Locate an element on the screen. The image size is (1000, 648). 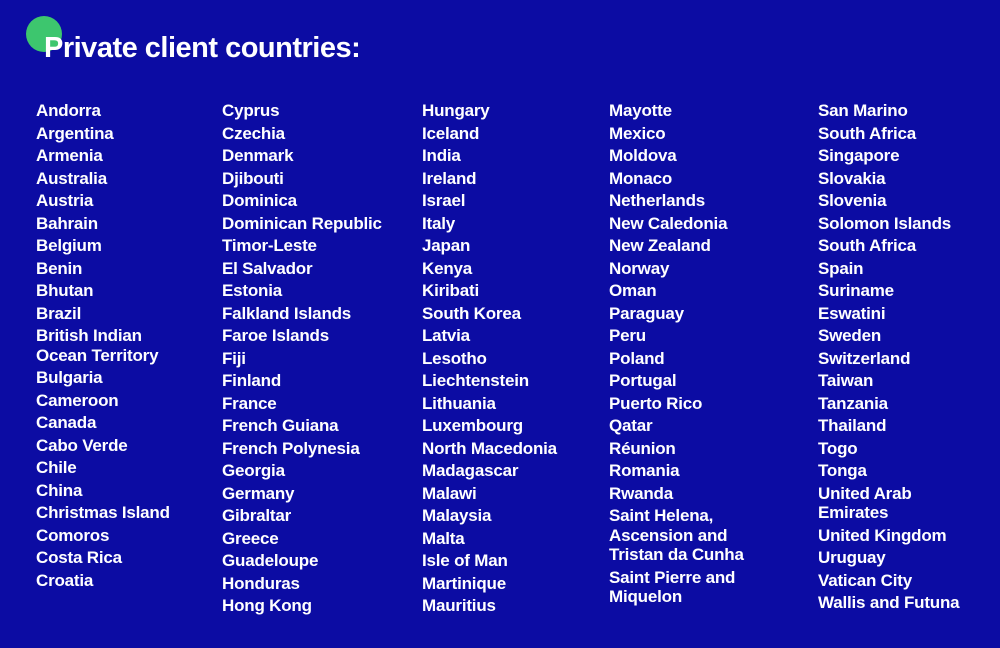
country-item: Lesotho is located at coordinates (454, 358).